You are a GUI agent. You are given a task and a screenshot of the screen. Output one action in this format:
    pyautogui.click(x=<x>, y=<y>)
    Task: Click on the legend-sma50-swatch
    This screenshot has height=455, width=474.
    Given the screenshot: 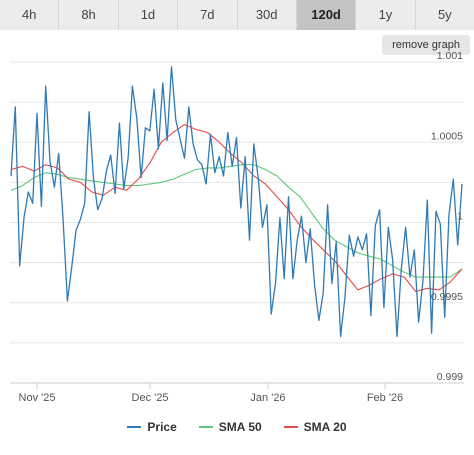 What is the action you would take?
    pyautogui.click(x=205, y=427)
    